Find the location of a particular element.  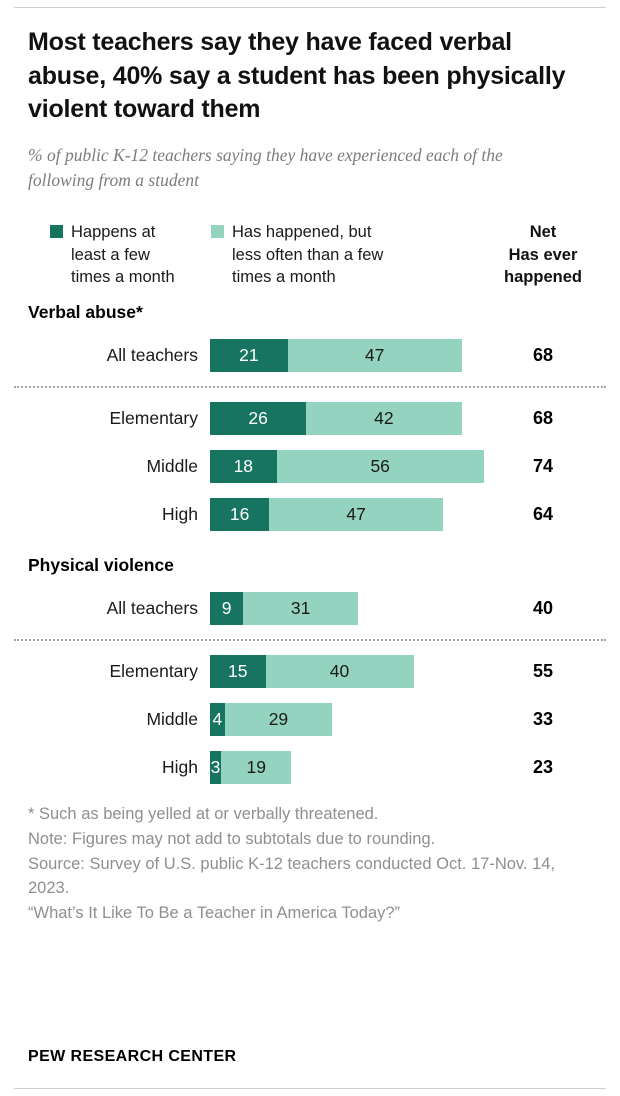

bar-value-label: 18 is located at coordinates (243, 466).